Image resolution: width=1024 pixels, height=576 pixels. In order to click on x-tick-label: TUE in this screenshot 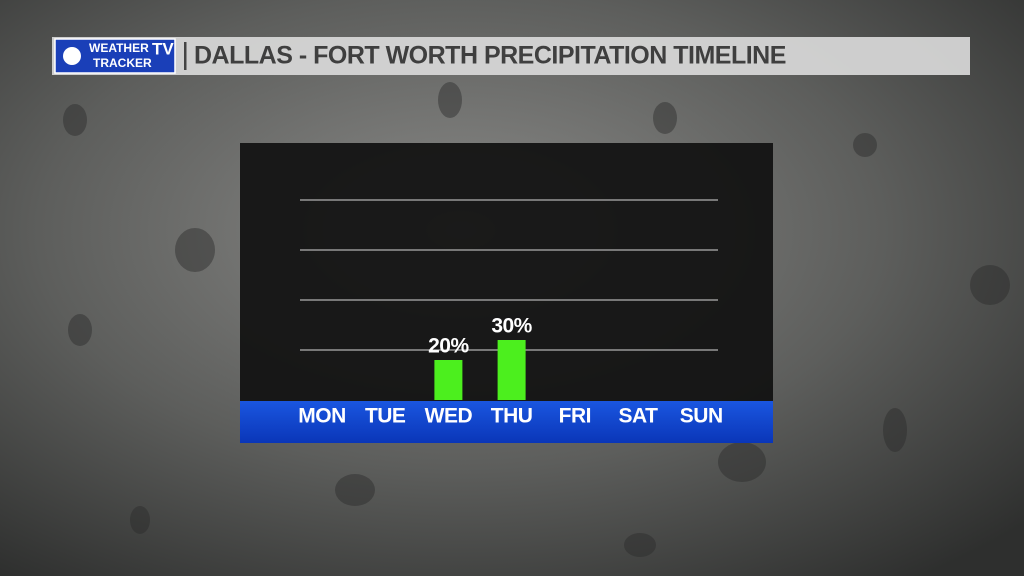, I will do `click(385, 416)`.